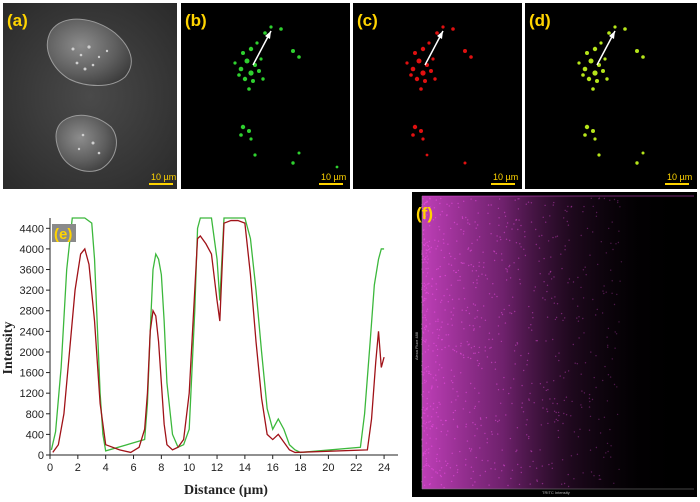 This screenshot has width=700, height=502. I want to click on x-tick-label: 8, so click(161, 468).